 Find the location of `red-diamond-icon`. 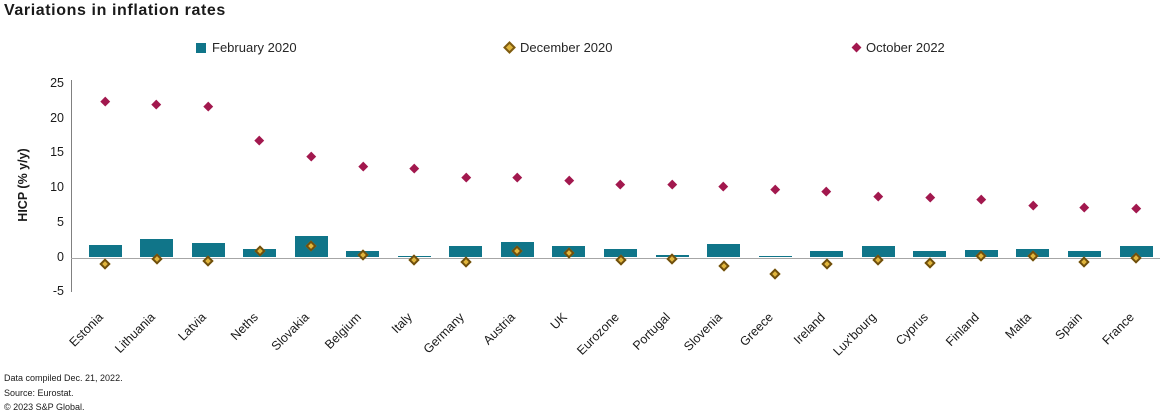

red-diamond-icon is located at coordinates (856, 47).